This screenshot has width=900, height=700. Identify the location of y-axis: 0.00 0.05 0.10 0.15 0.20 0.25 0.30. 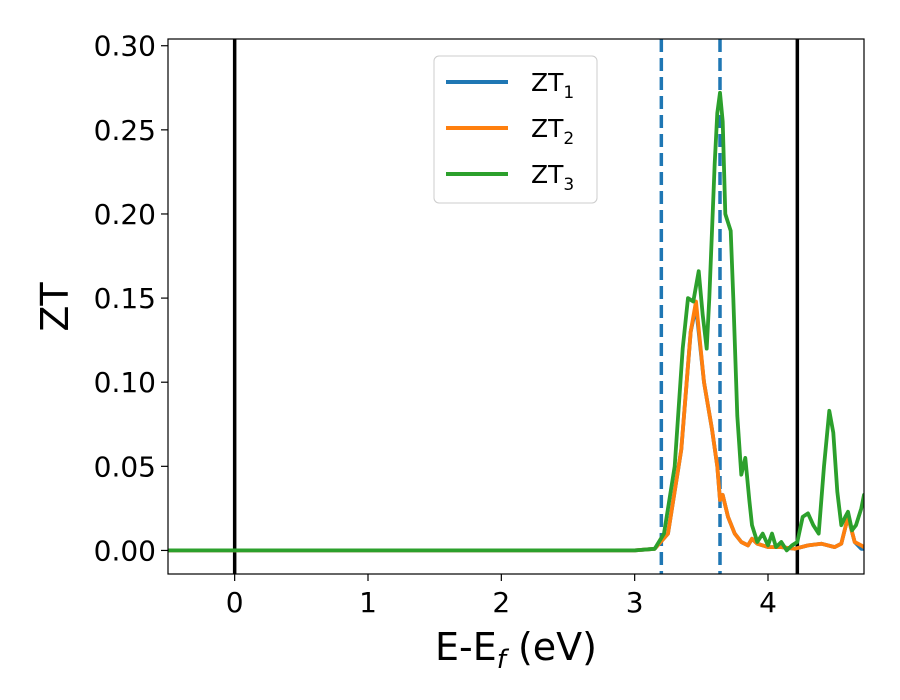
(131, 298).